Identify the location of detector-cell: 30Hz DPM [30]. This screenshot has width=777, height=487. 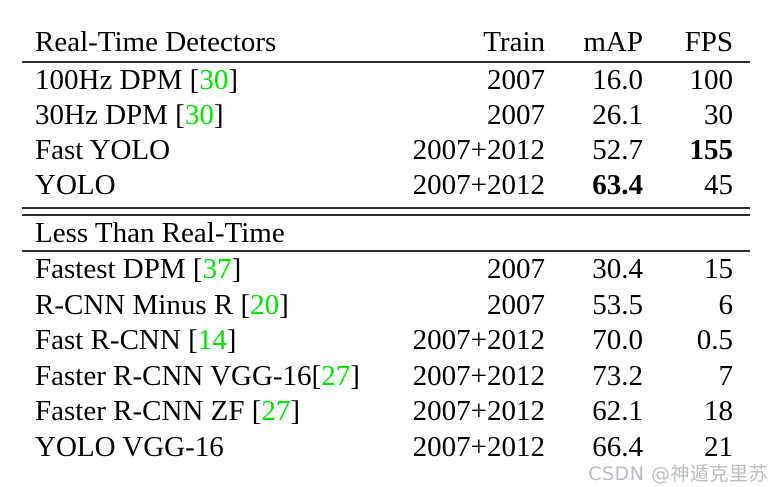
(206, 115).